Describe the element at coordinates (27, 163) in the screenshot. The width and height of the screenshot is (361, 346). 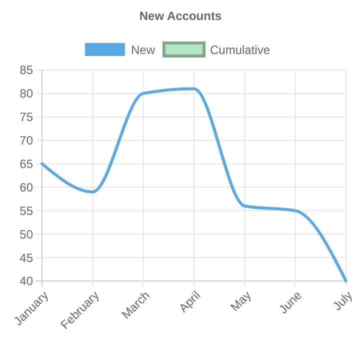
I see `y-tick-label: 65` at that location.